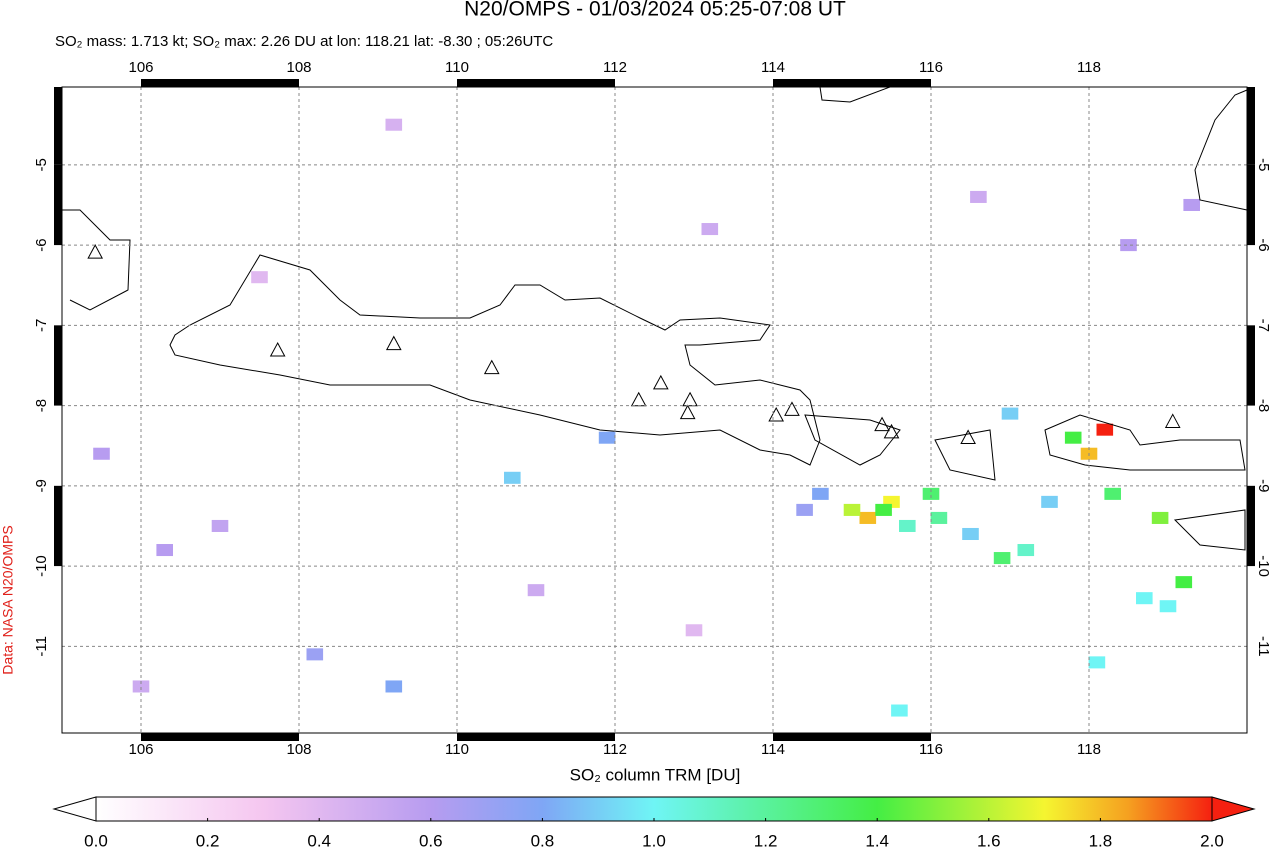 Image resolution: width=1272 pixels, height=853 pixels. I want to click on colorbar-tick-label: 0.2, so click(208, 840).